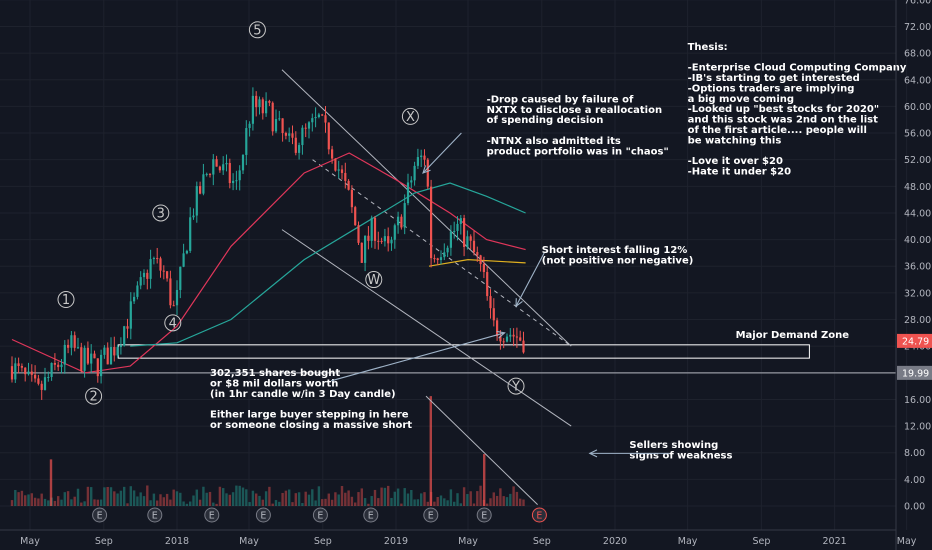  What do you see at coordinates (797, 68) in the screenshot?
I see `annotation-line: -Enterprise Cloud Computing Company` at bounding box center [797, 68].